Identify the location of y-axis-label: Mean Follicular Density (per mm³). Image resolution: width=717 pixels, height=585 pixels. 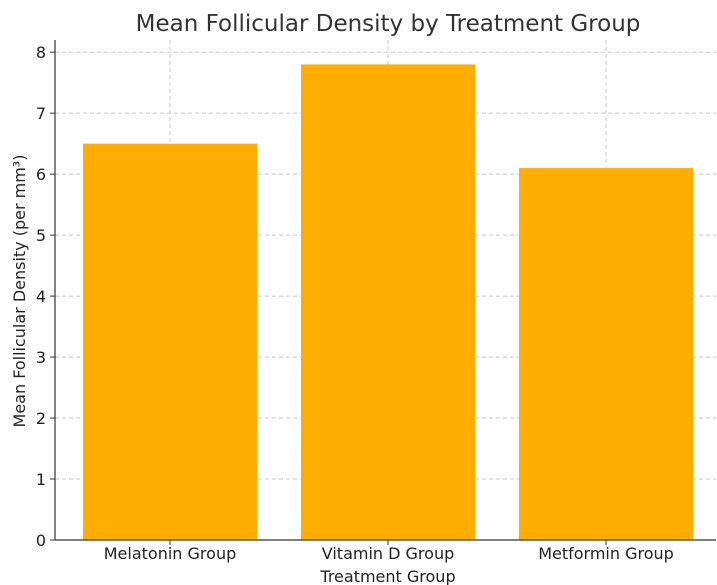
(19, 291).